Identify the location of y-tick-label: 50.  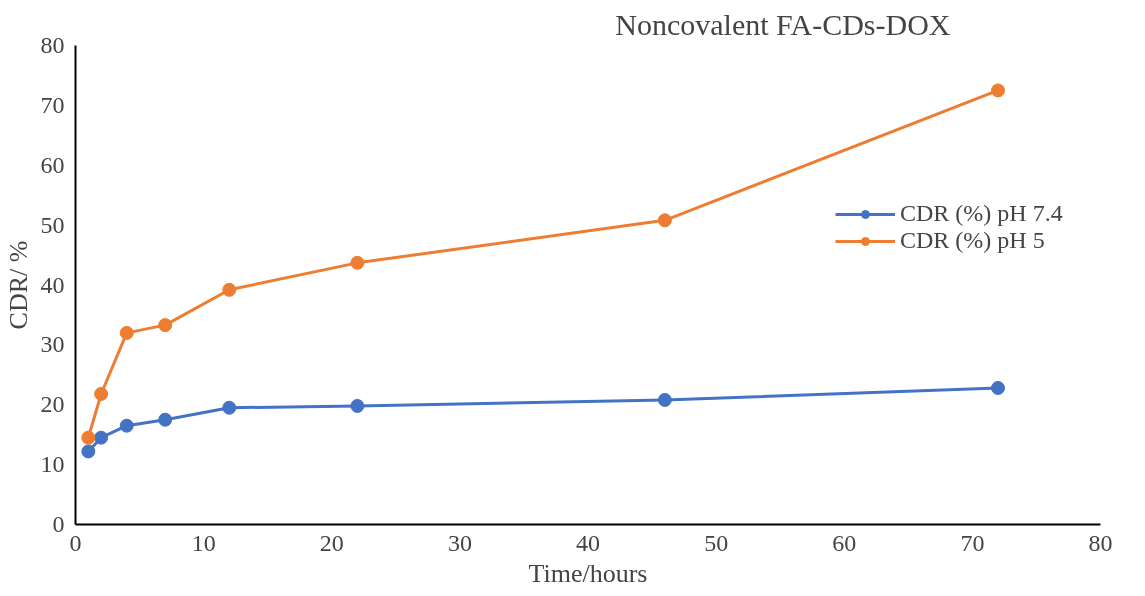
(52, 224).